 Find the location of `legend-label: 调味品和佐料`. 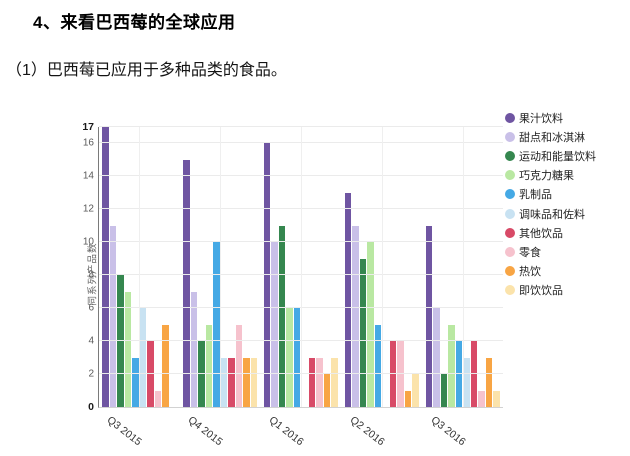

legend-label: 调味品和佐料 is located at coordinates (552, 214).